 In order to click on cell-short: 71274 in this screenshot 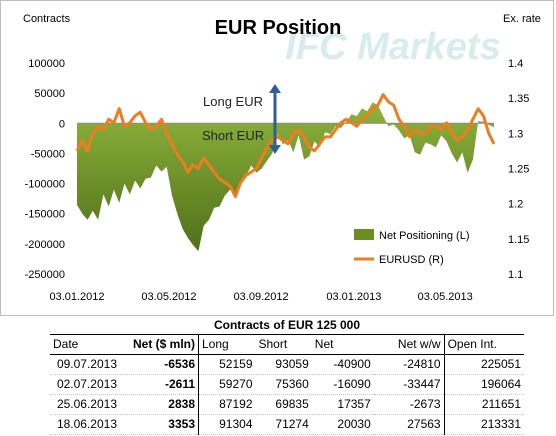, I will do `click(283, 424)`.